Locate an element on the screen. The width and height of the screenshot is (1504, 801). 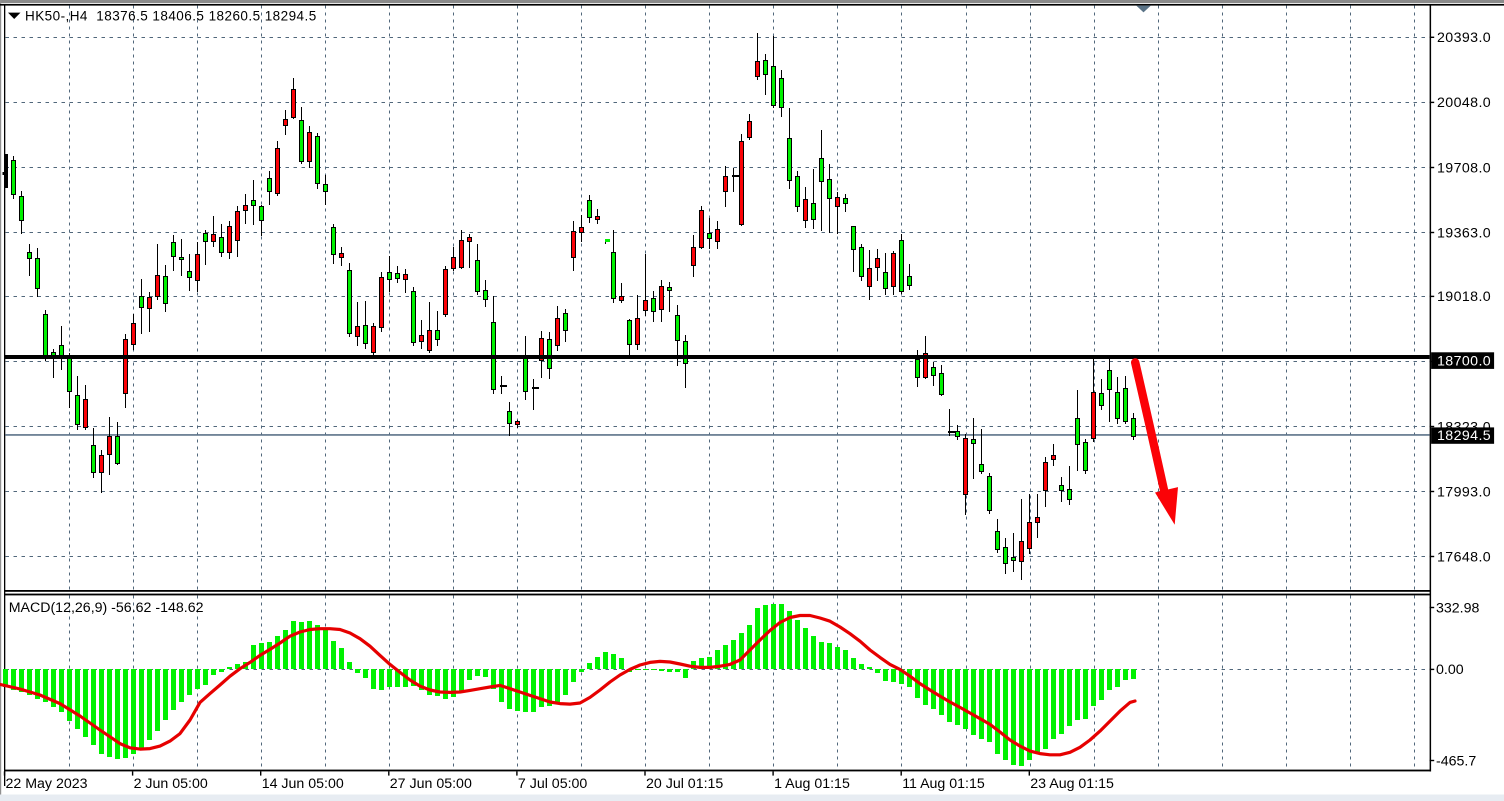
svg-text: 332.98 is located at coordinates (1458, 608).